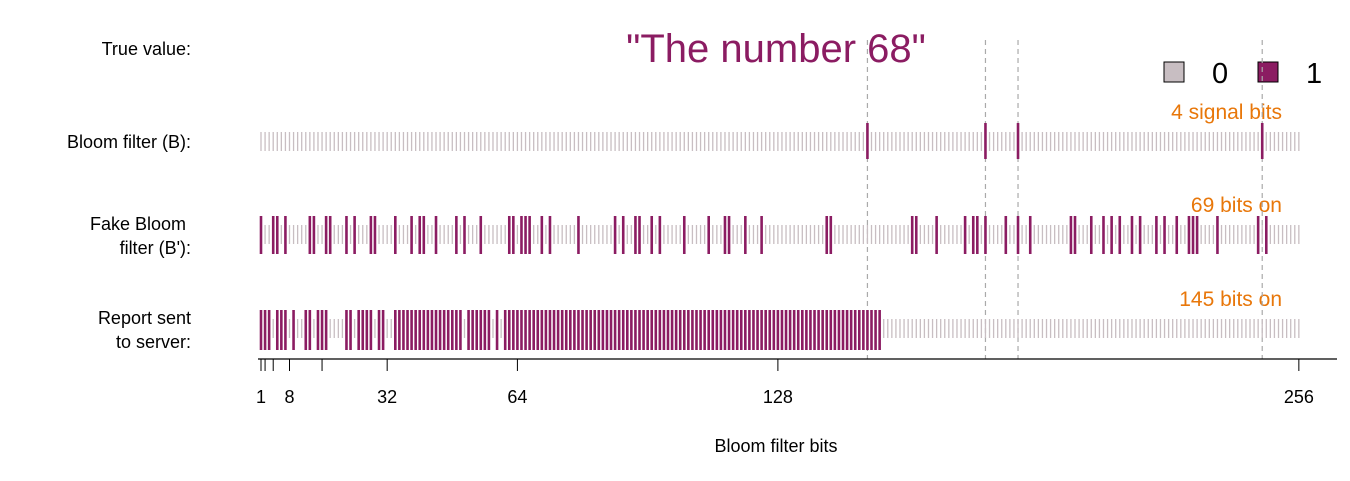  What do you see at coordinates (1299, 397) in the screenshot?
I see `x-axis-tick-label: 256` at bounding box center [1299, 397].